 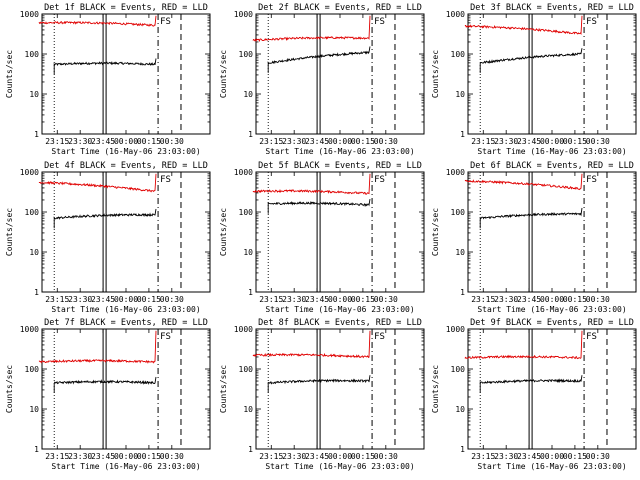 I want to click on chart-title: Det 7f BLACK = Events, RED = LLD, so click(x=126, y=323).